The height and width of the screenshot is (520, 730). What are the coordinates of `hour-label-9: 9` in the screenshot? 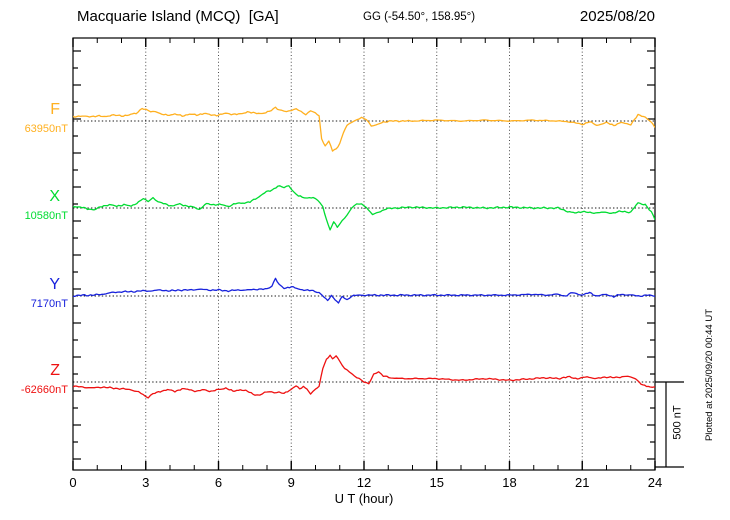 It's located at (291, 482).